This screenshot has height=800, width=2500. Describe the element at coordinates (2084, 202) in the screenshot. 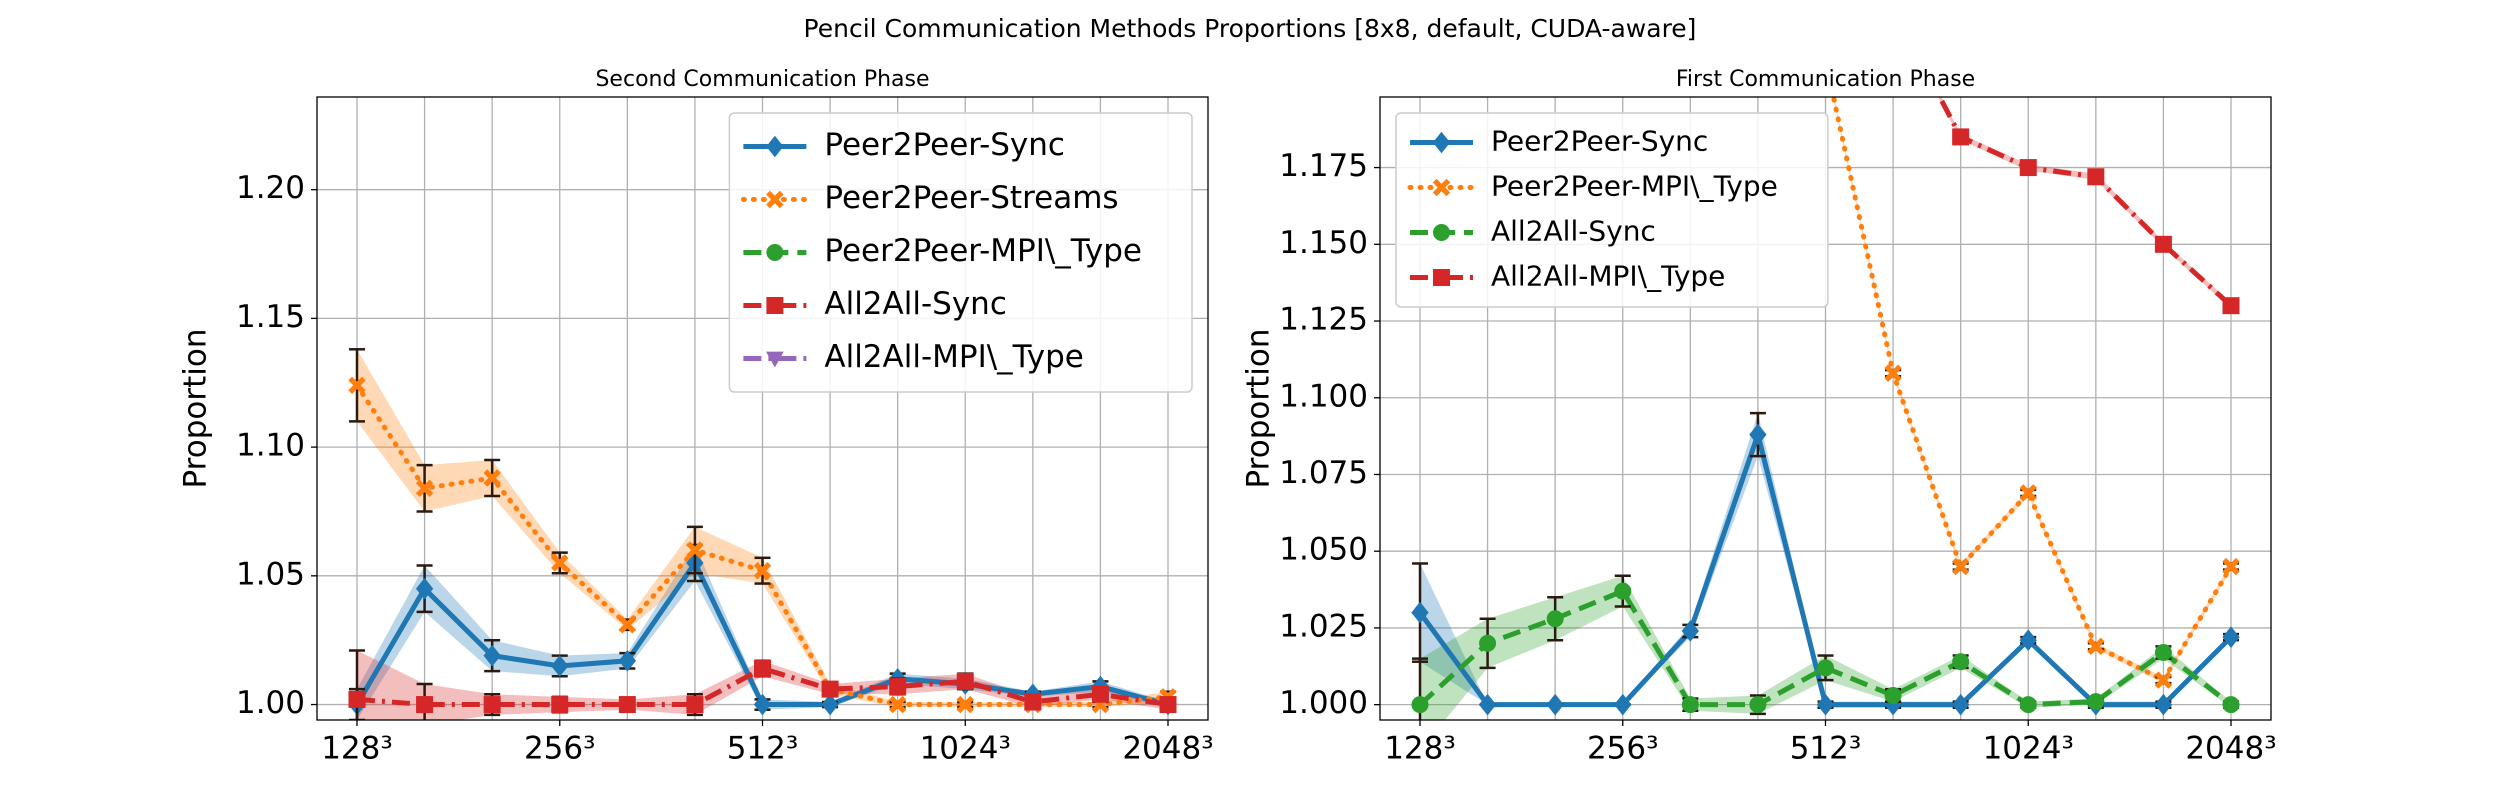

I see `series-line` at that location.